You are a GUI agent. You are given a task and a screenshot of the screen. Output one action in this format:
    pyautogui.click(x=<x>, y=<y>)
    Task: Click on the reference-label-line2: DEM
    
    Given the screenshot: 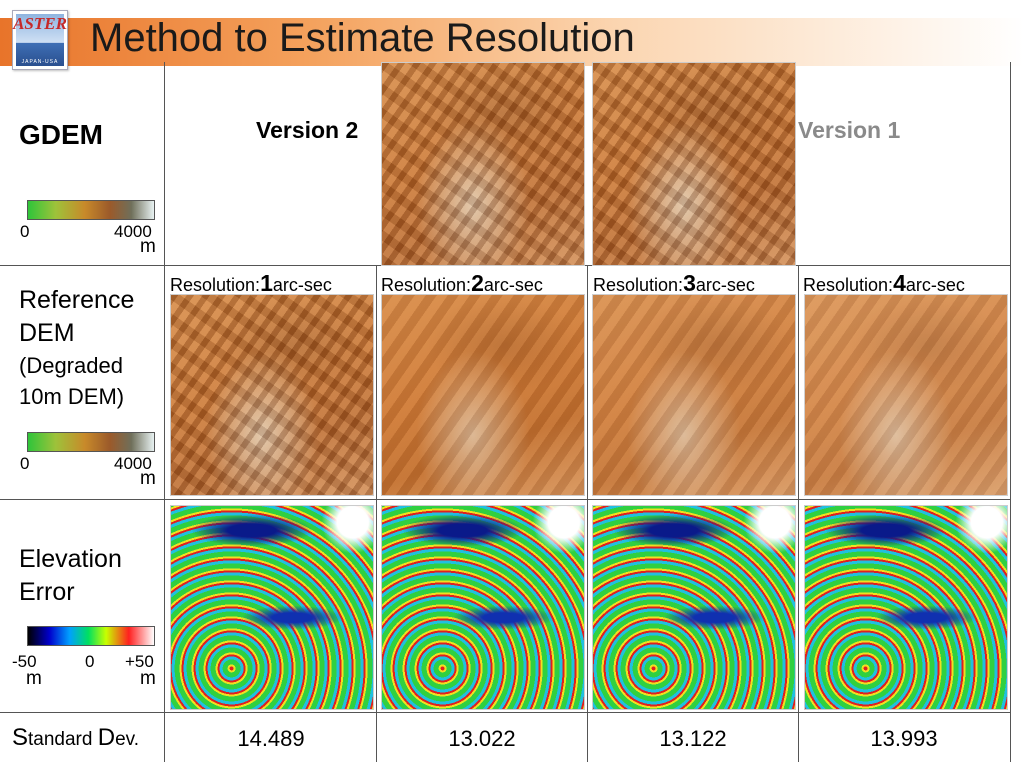 What is the action you would take?
    pyautogui.click(x=47, y=333)
    